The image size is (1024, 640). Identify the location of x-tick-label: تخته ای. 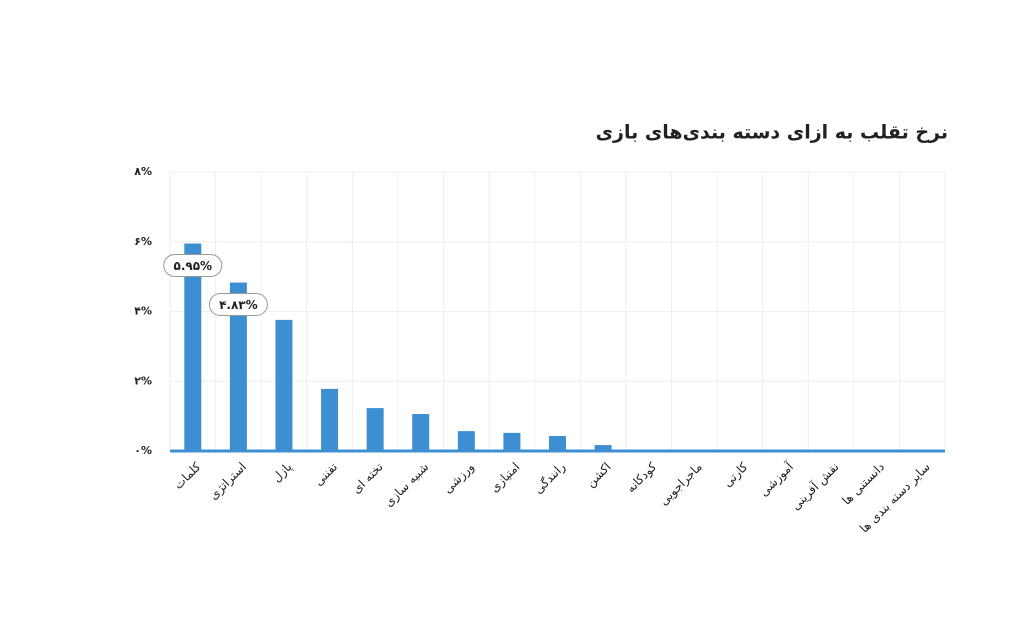
(367, 478).